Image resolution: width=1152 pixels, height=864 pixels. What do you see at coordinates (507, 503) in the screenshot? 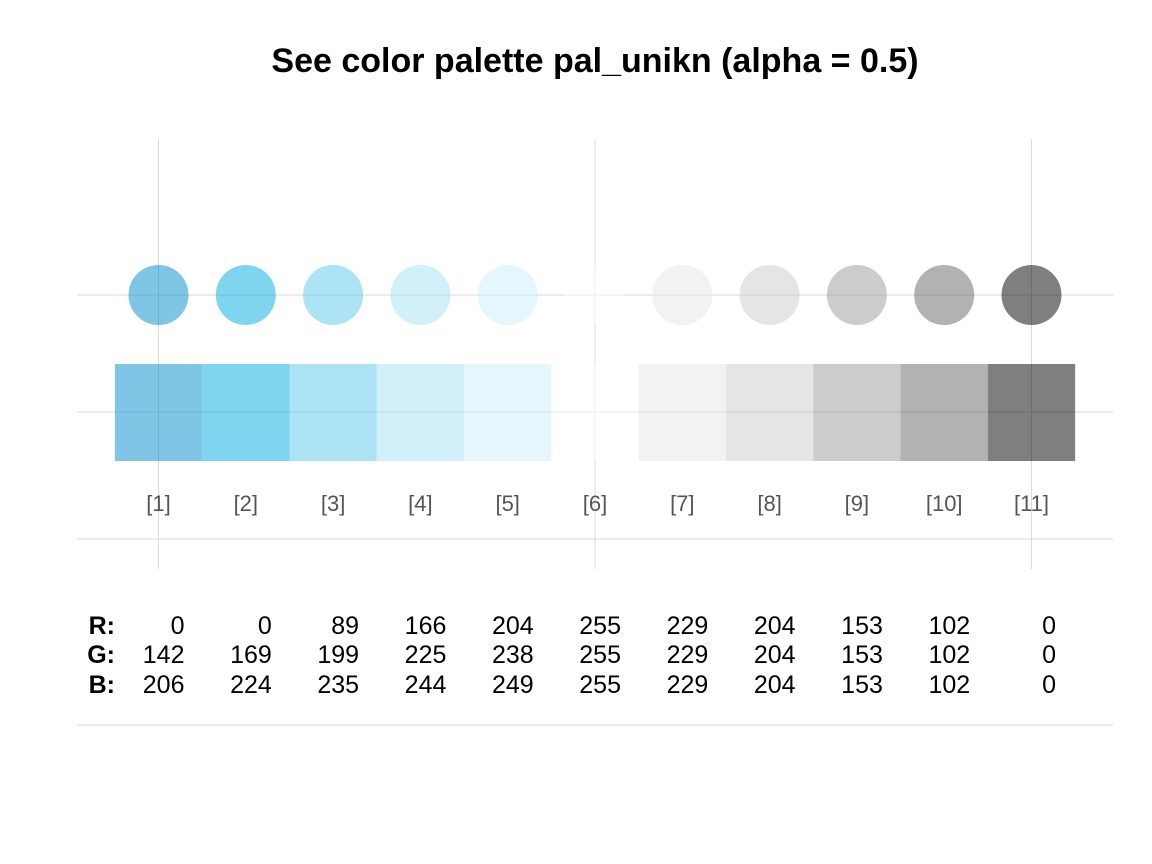
I see `tick-label-5: [5]` at bounding box center [507, 503].